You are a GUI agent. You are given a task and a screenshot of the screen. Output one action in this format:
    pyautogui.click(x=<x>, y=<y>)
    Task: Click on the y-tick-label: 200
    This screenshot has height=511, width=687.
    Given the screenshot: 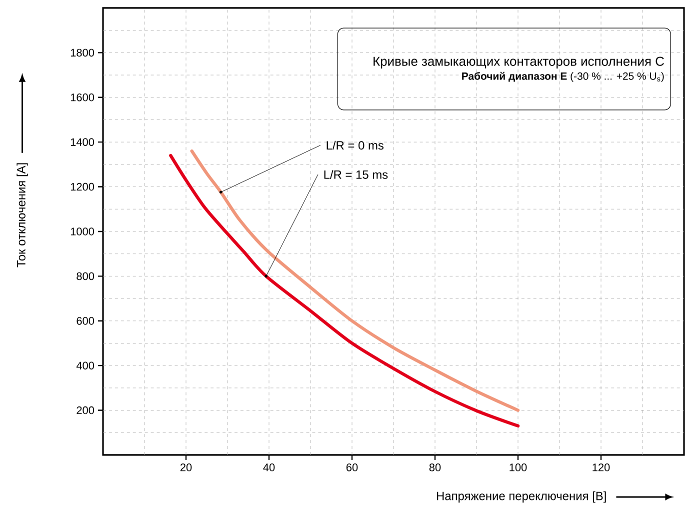 What is the action you would take?
    pyautogui.click(x=85, y=410)
    